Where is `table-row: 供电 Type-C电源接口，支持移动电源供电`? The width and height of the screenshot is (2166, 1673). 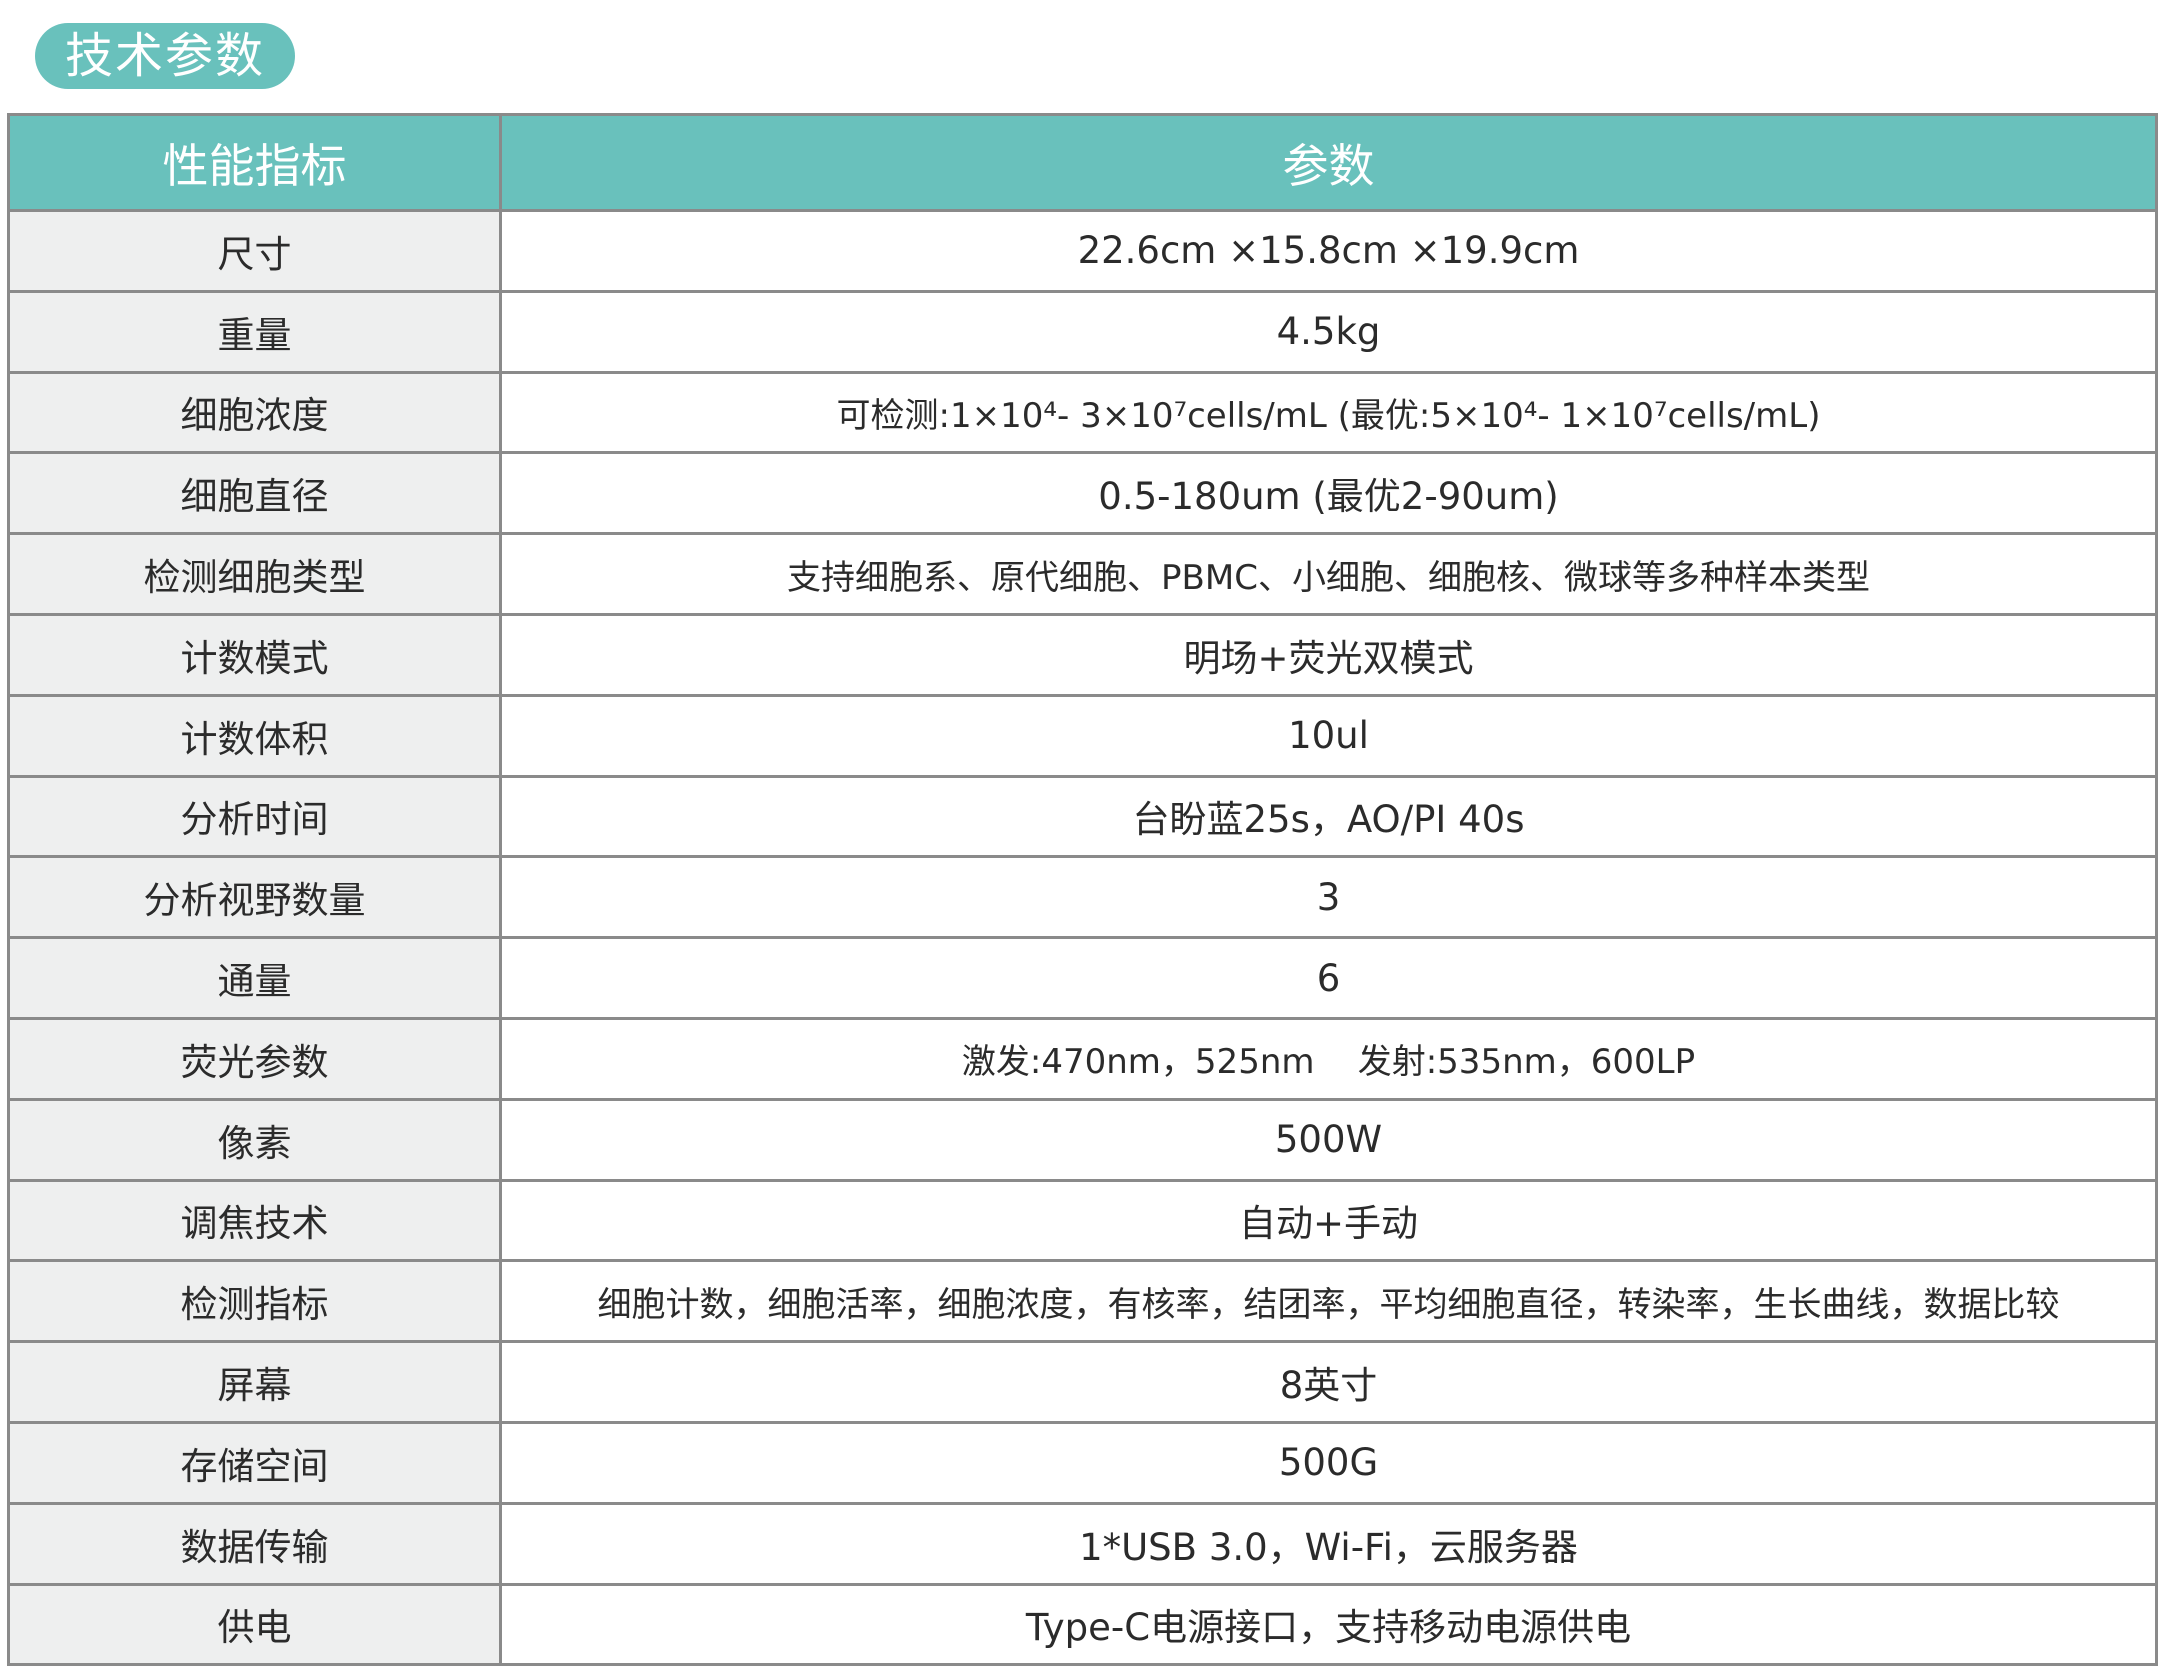
table-row: 供电 Type-C电源接口，支持移动电源供电 is located at coordinates (1082, 1624).